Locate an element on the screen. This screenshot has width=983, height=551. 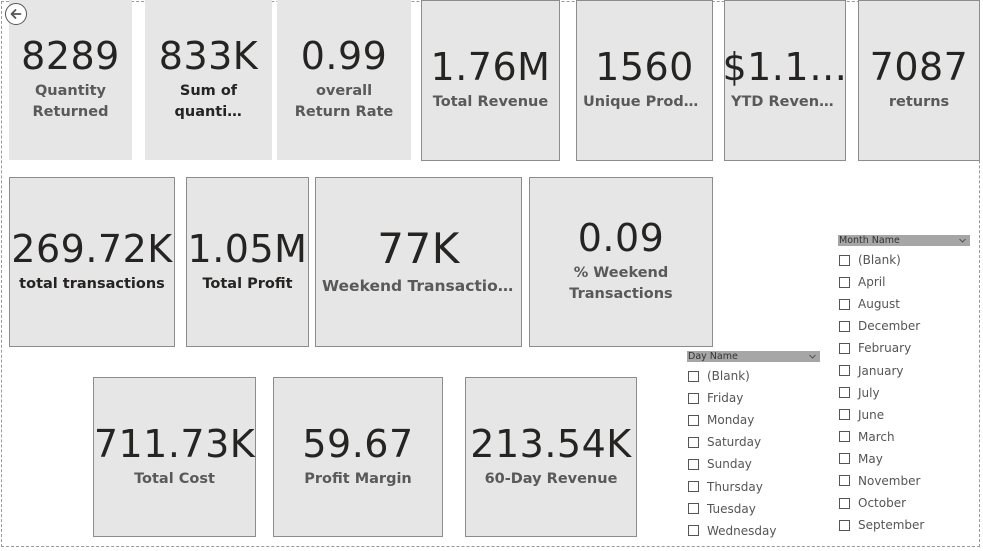
slicer-item: July is located at coordinates (904, 393).